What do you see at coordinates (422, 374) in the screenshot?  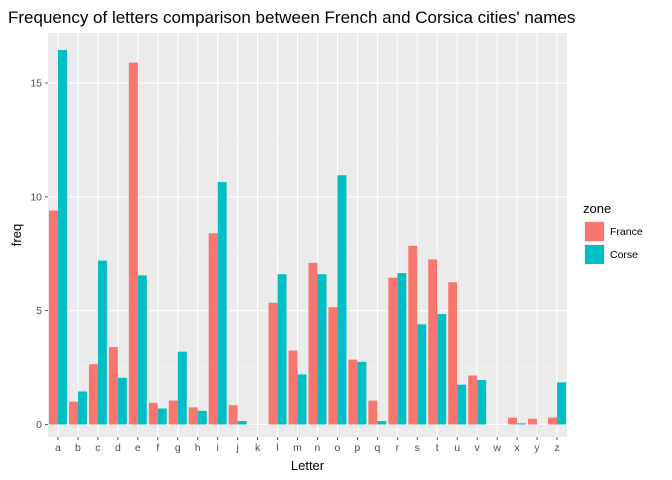 I see `bar-corse-s` at bounding box center [422, 374].